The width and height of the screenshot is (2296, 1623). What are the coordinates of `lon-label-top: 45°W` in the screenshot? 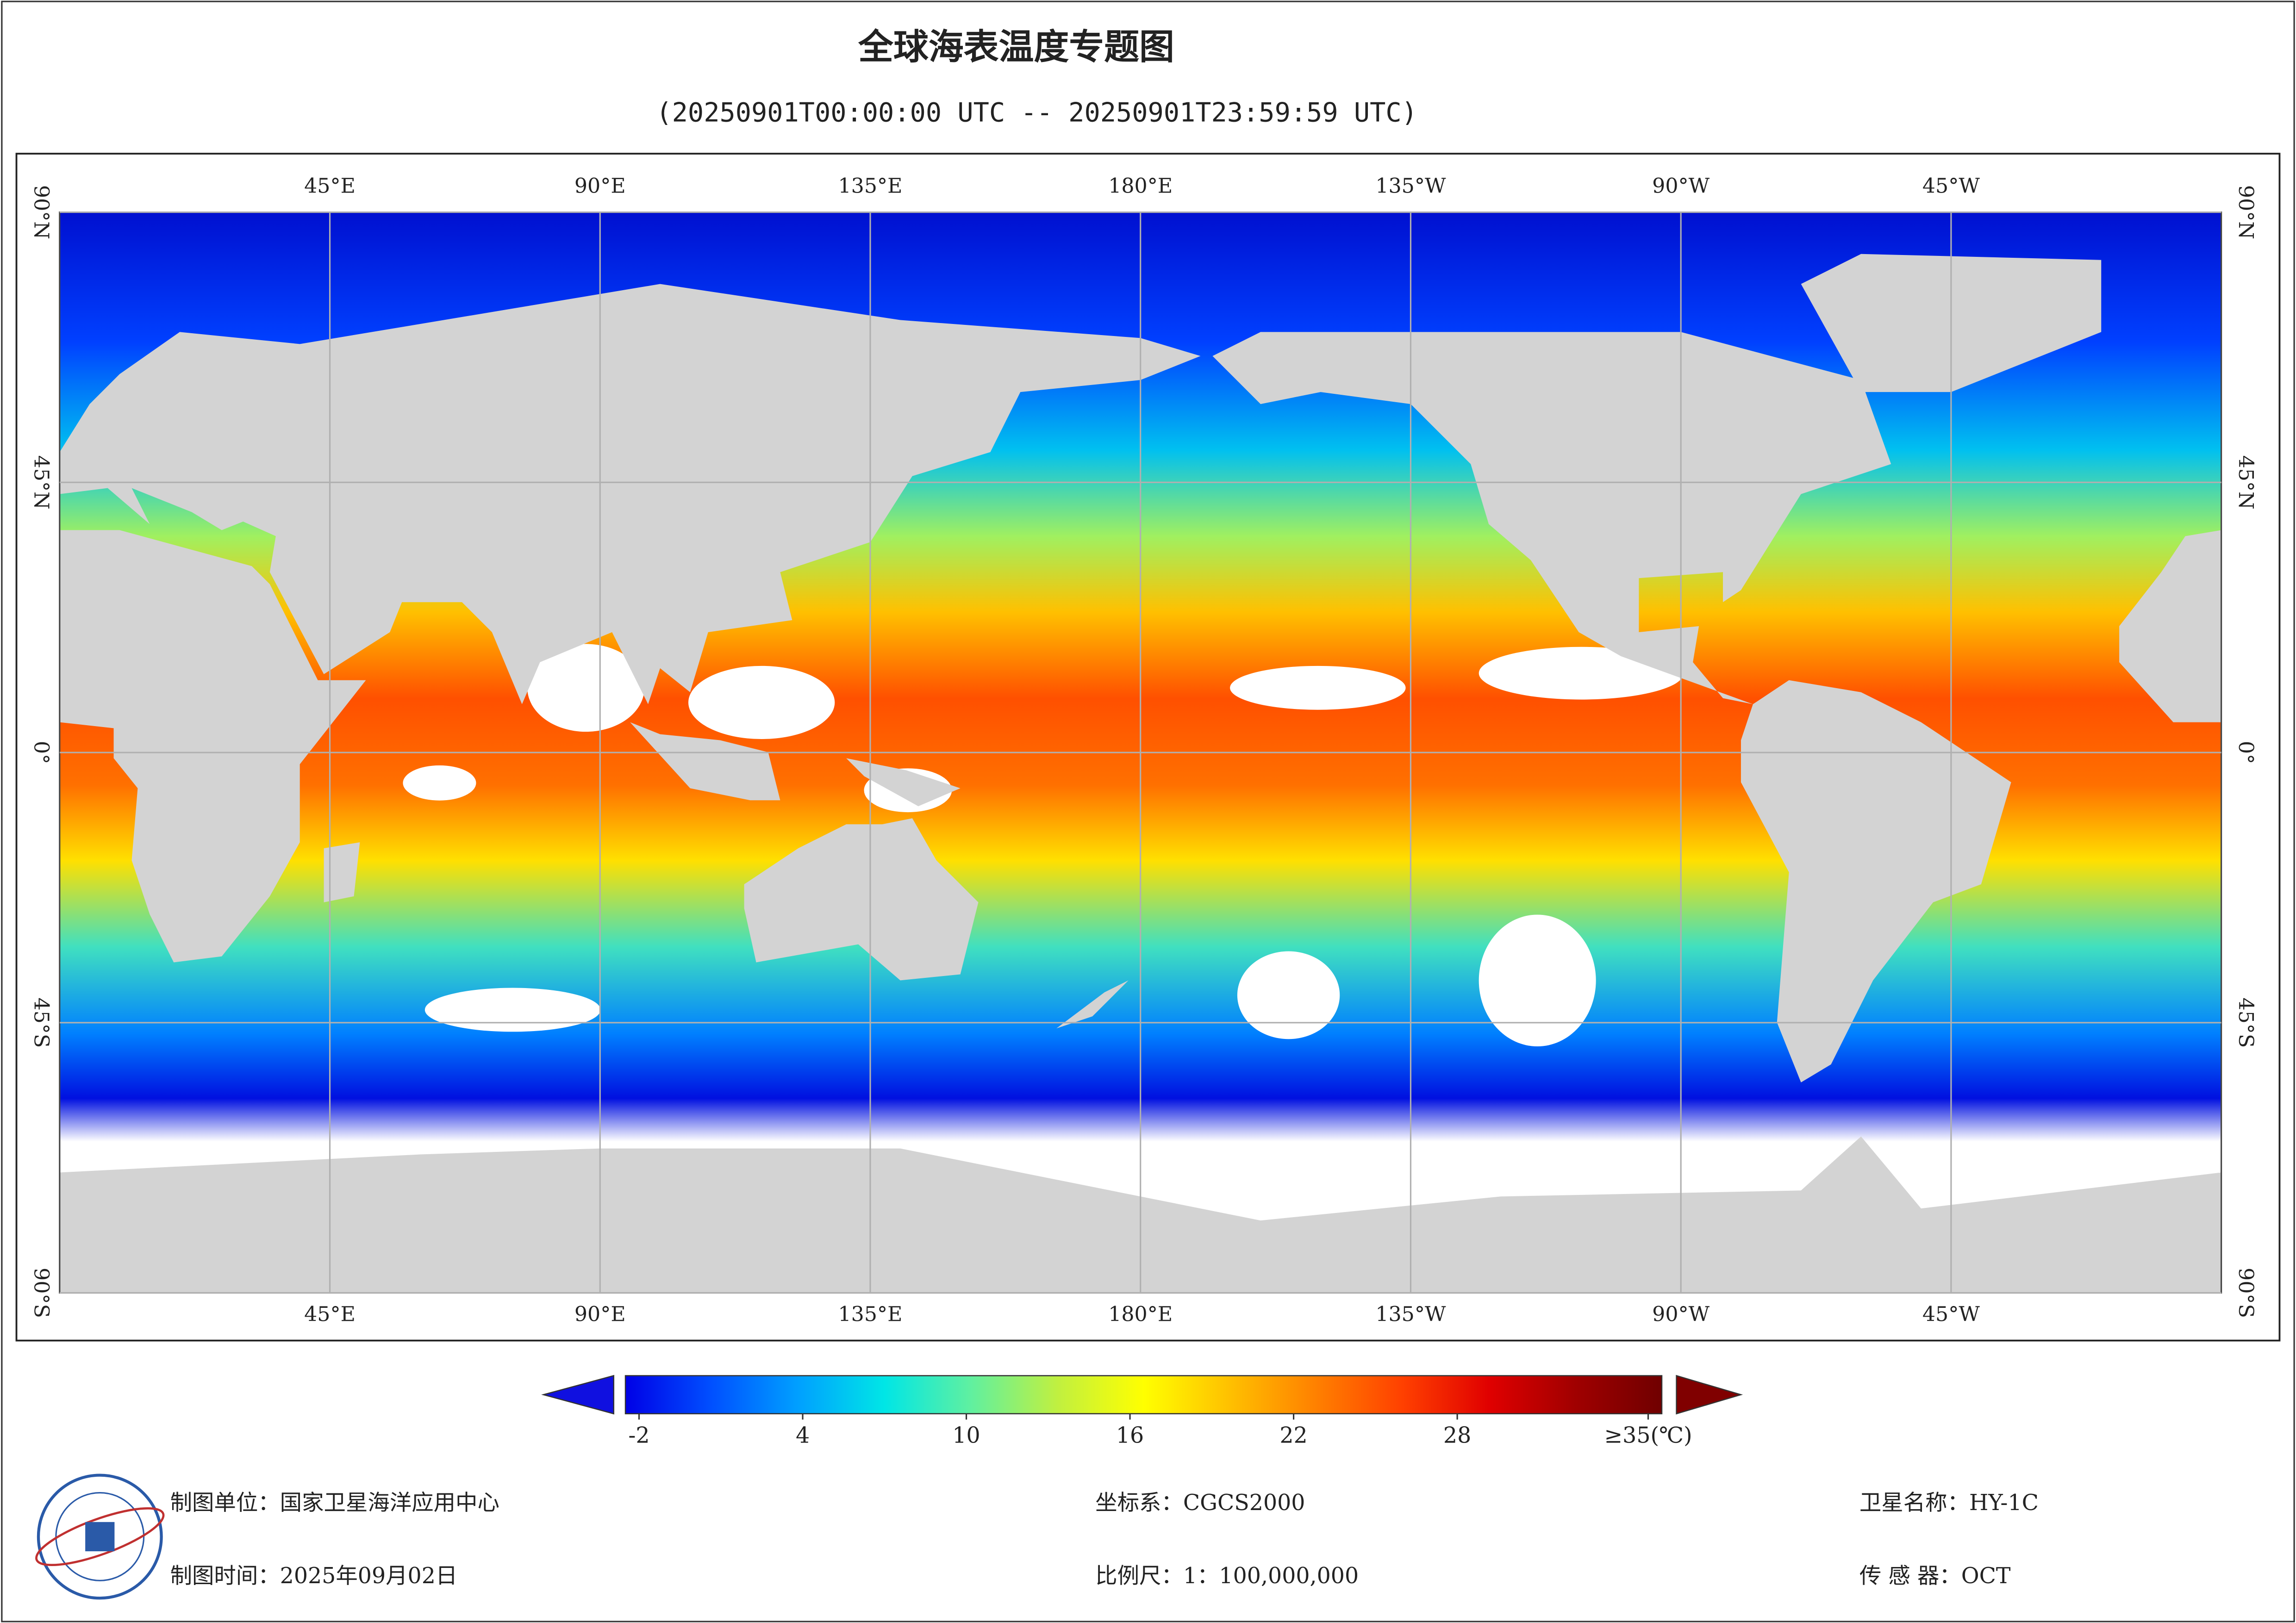 It's located at (1951, 186).